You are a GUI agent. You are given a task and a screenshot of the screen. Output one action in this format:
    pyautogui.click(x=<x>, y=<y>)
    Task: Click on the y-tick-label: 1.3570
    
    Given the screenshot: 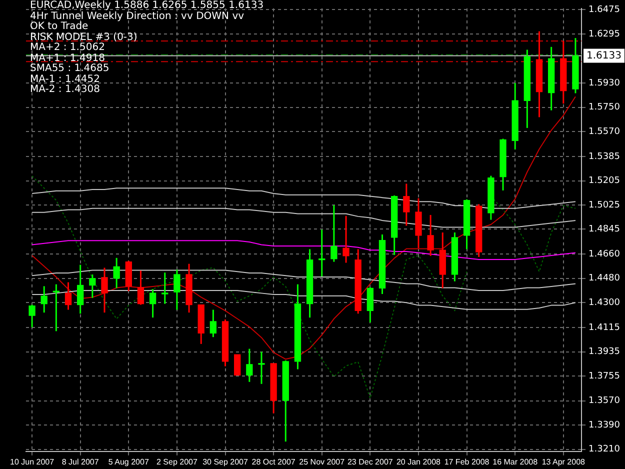 What is the action you would take?
    pyautogui.click(x=604, y=401)
    